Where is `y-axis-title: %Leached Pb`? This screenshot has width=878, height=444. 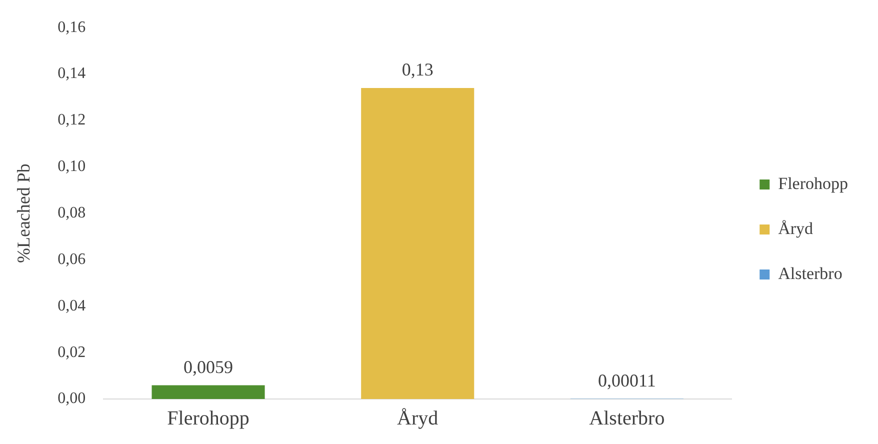
y-axis-title: %Leached Pb is located at coordinates (24, 214).